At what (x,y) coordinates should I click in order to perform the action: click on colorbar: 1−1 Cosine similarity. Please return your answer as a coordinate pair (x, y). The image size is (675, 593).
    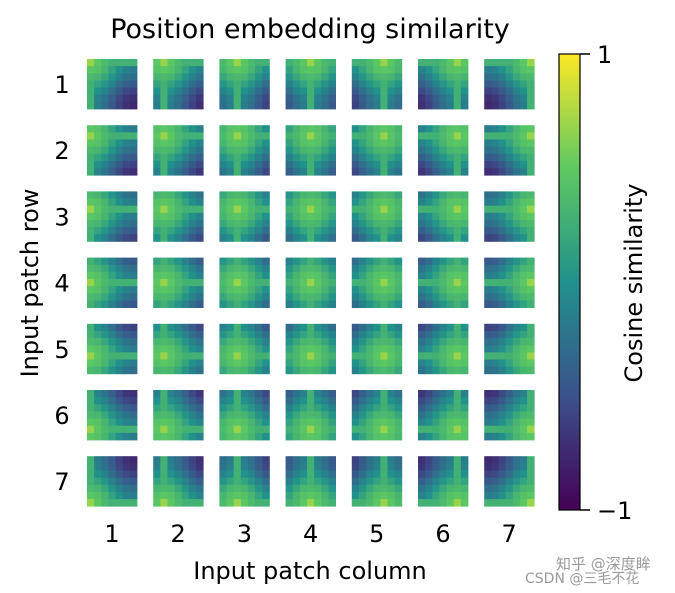
    Looking at the image, I should click on (603, 283).